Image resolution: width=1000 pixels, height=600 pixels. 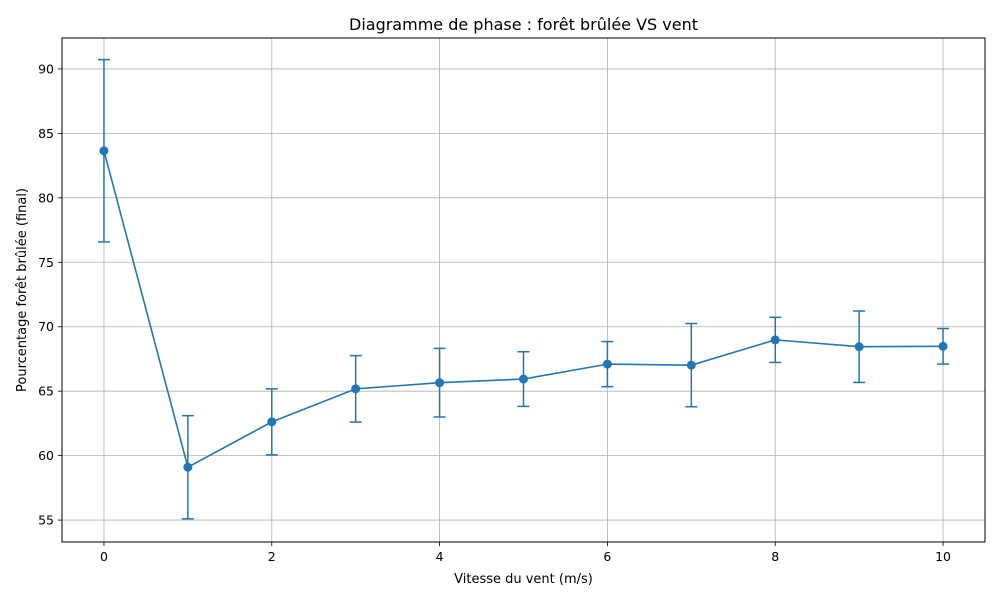 I want to click on x-tick-label: 4, so click(x=440, y=556).